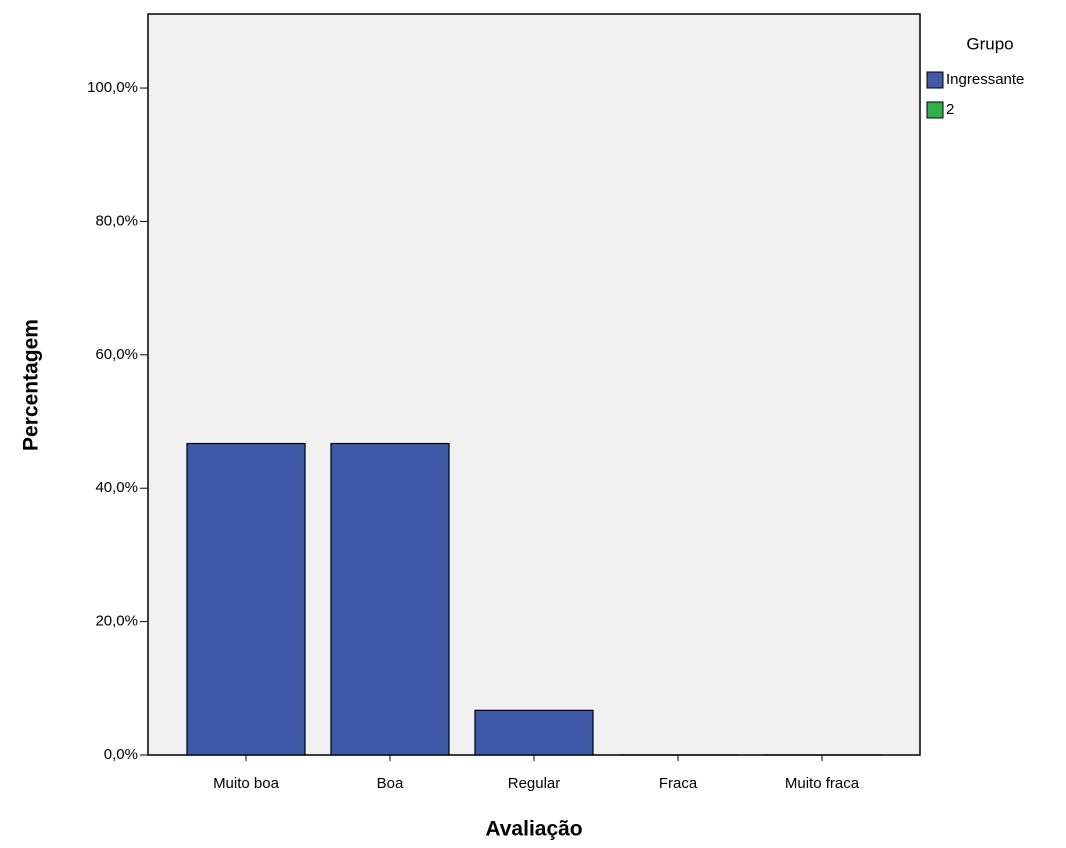 This screenshot has height=848, width=1066. What do you see at coordinates (533, 829) in the screenshot?
I see `x-axis-title: Avaliação` at bounding box center [533, 829].